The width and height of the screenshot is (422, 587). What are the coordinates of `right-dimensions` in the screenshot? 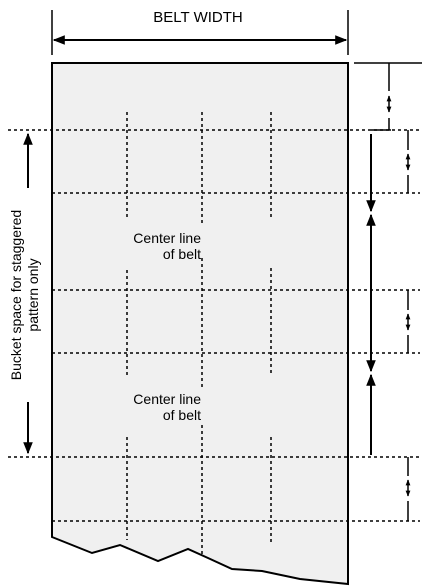 It's located at (388, 291).